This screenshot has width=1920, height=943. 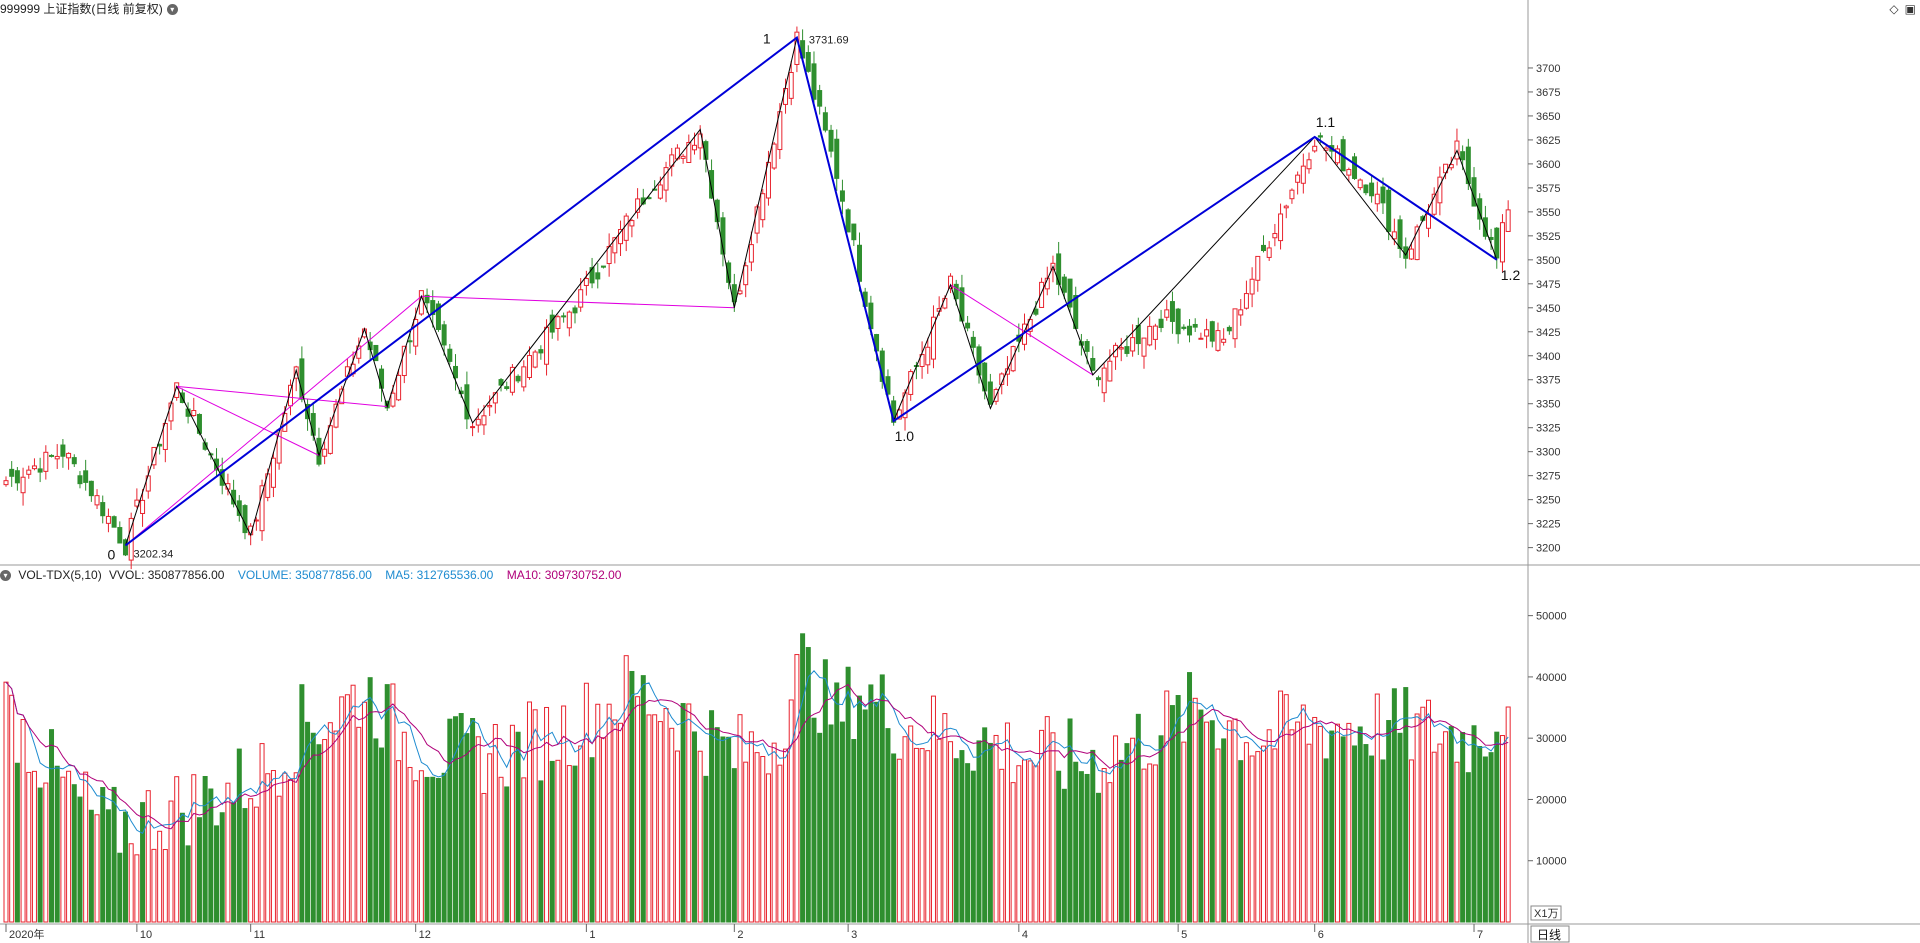 What do you see at coordinates (5, 576) in the screenshot?
I see `volume-dropdown-icon: ▾` at bounding box center [5, 576].